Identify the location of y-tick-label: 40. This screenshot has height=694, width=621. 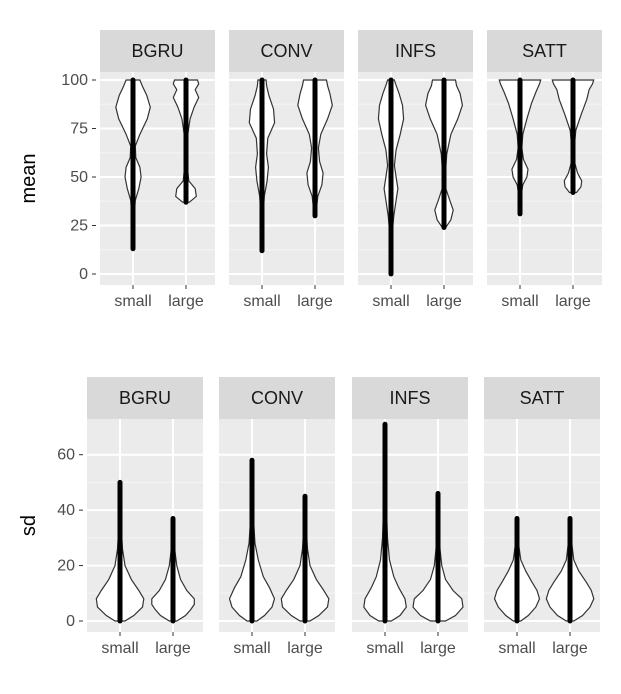
(66, 510).